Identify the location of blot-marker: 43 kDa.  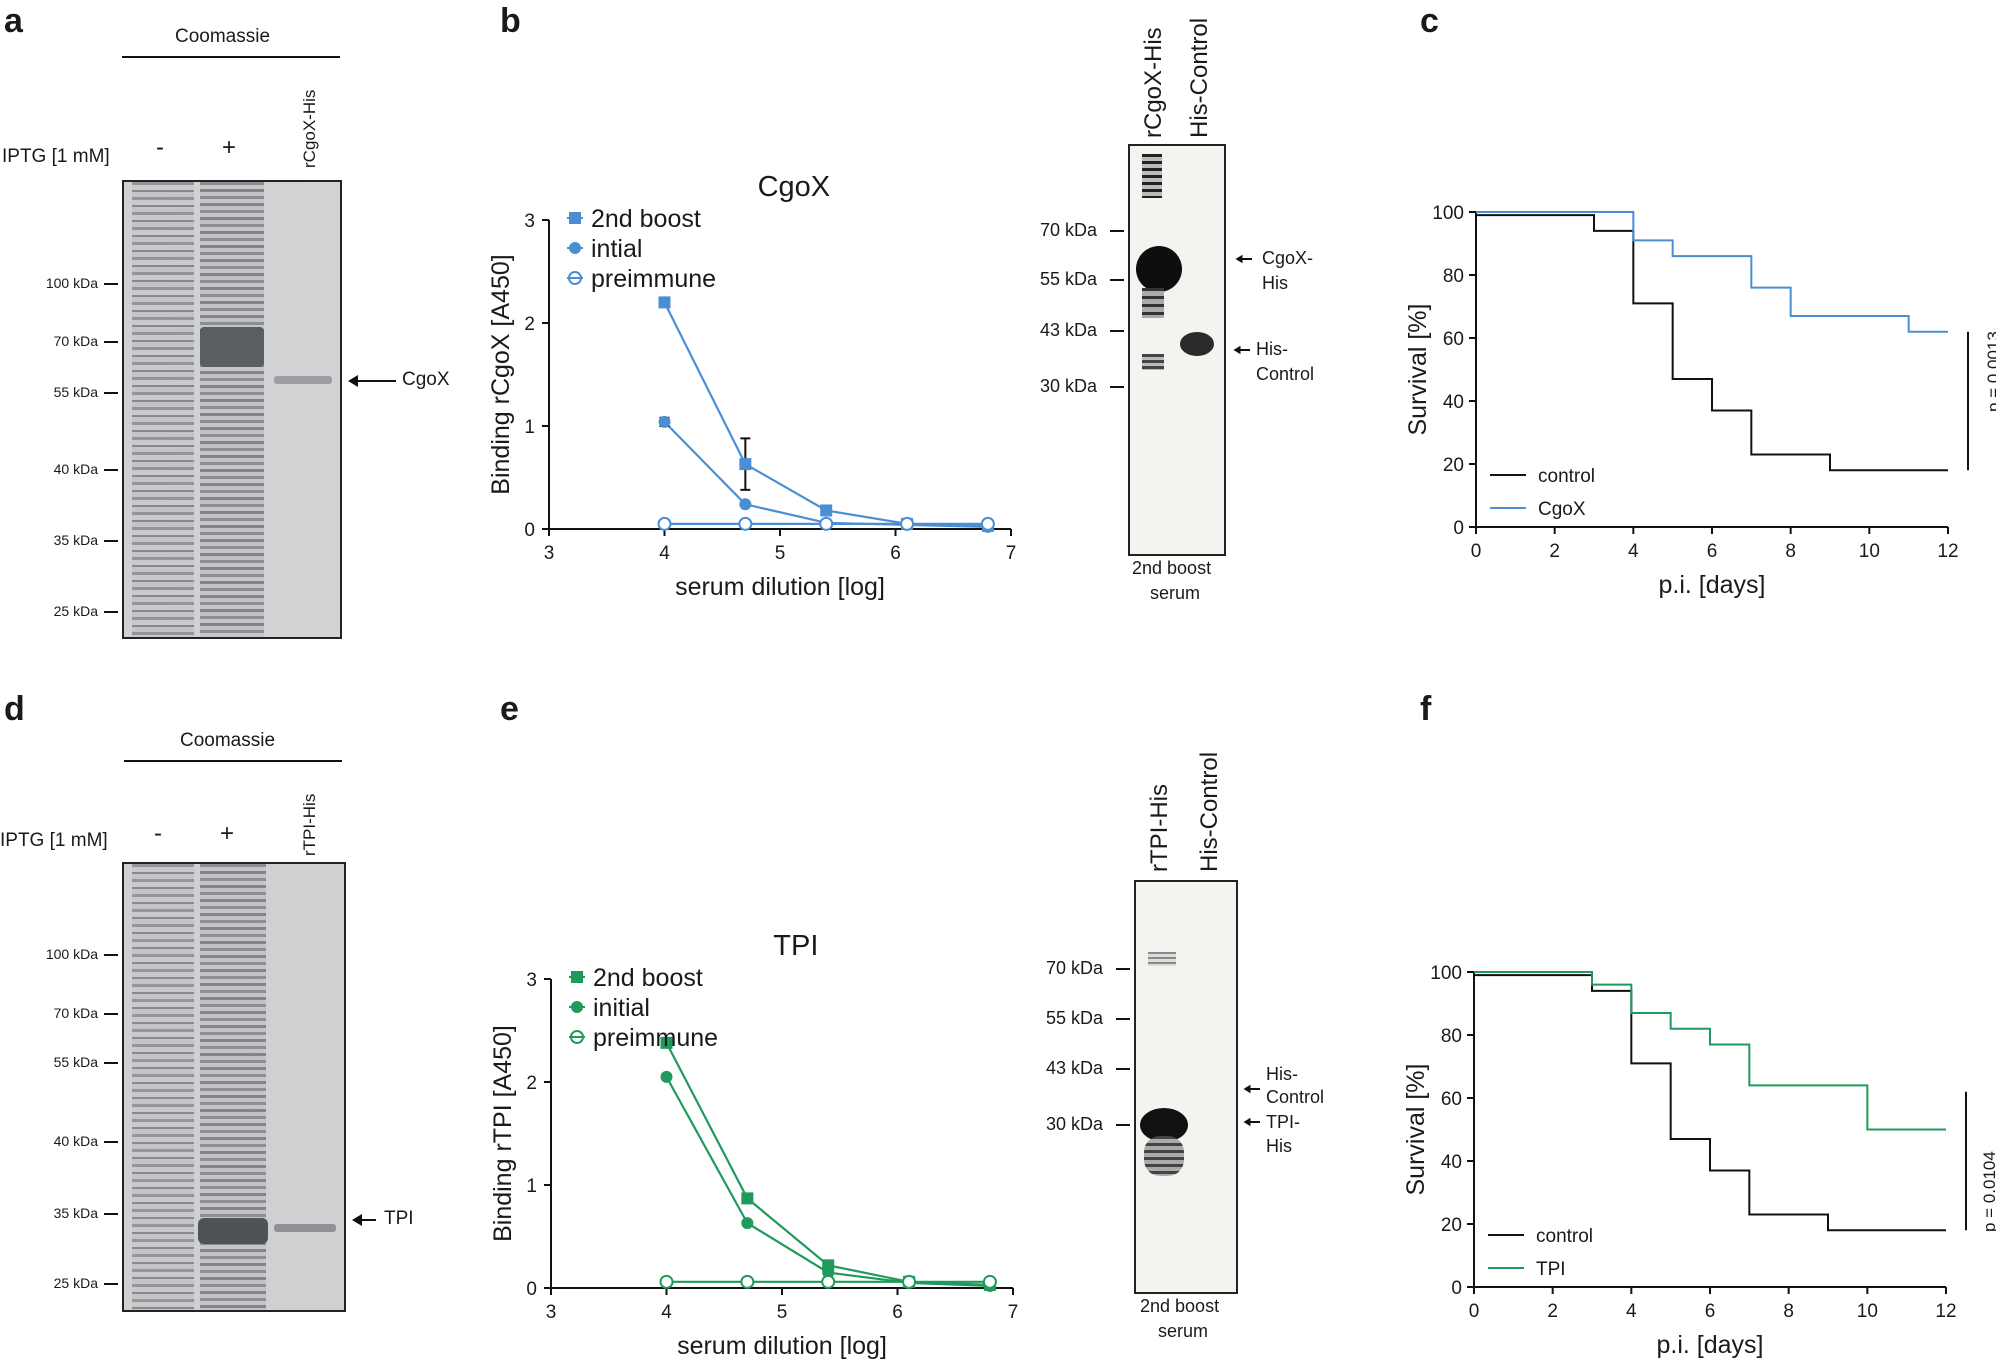
(1069, 330).